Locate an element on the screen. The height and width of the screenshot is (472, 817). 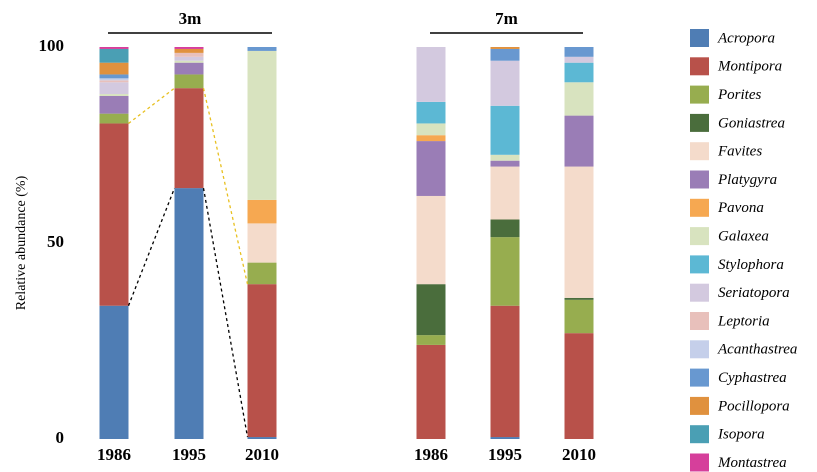
legend-label: Pavona is located at coordinates (740, 208).